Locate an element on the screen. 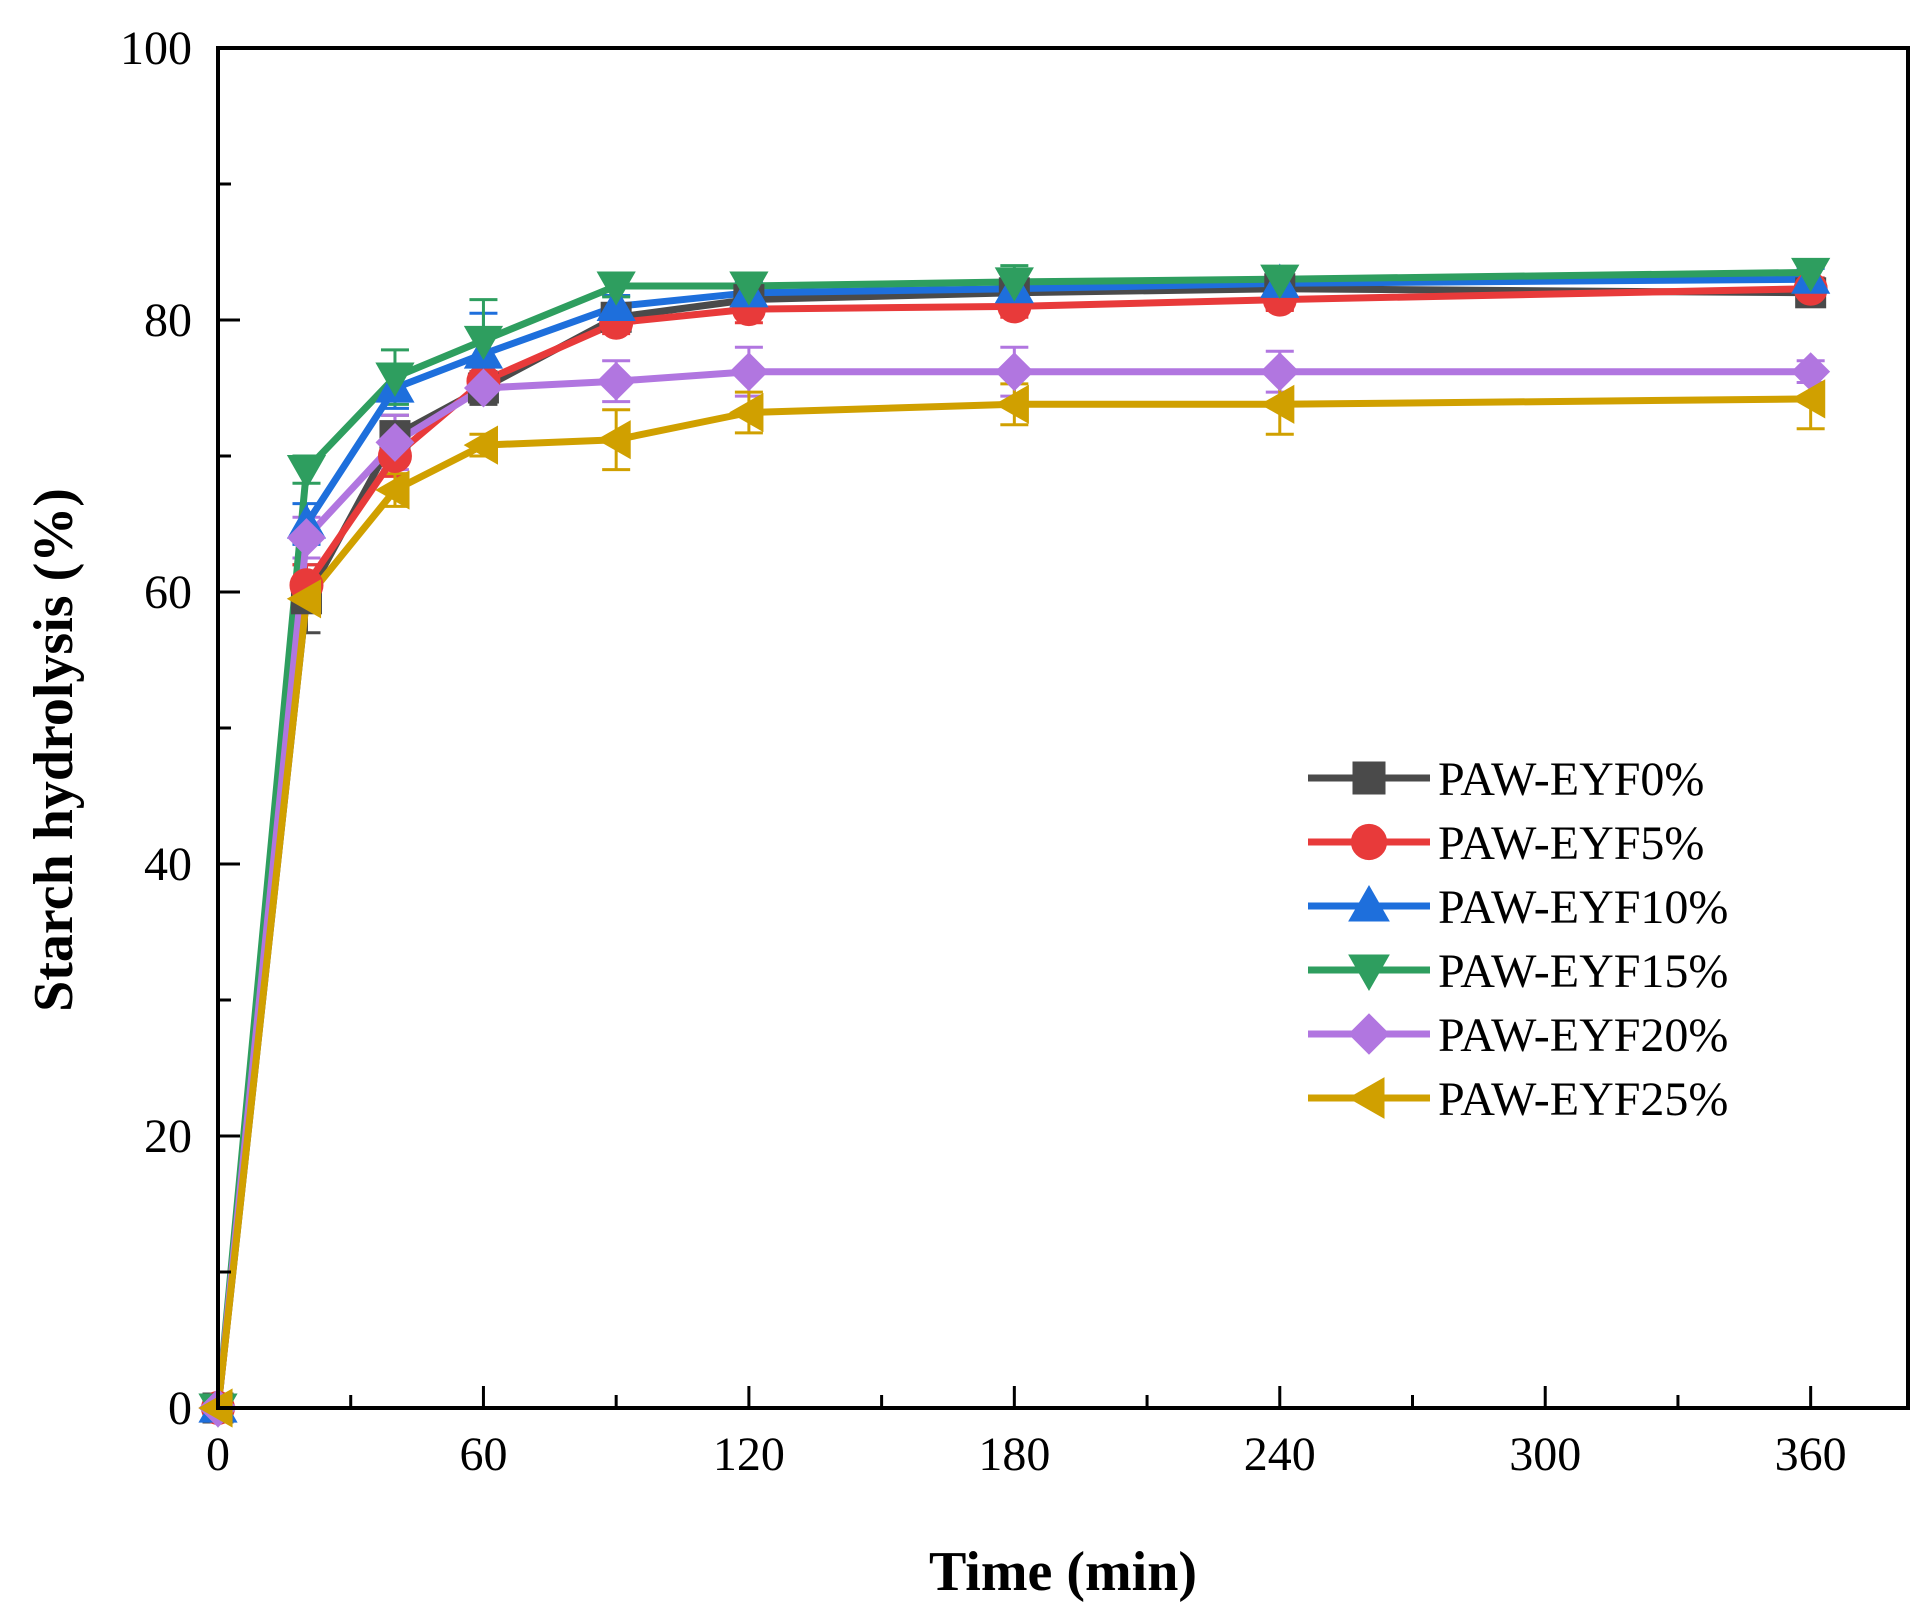  legend-item-paw-eyf5: PAW-EYF5% is located at coordinates (1506, 843).